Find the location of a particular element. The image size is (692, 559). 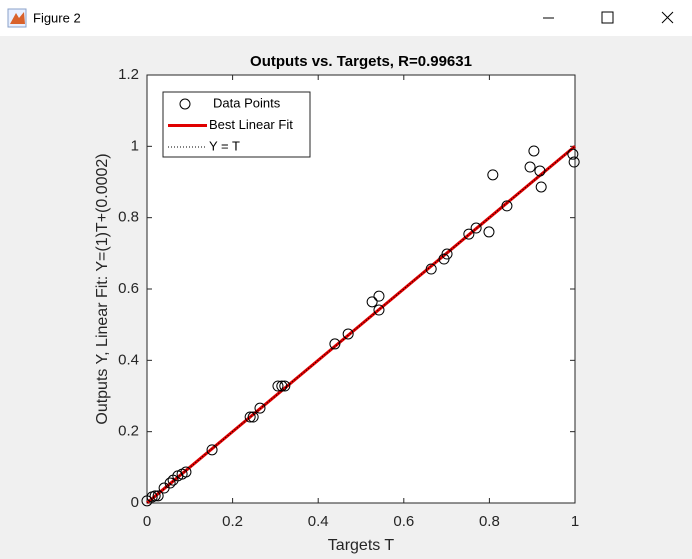

x-tick-label: 0.6 is located at coordinates (403, 521).